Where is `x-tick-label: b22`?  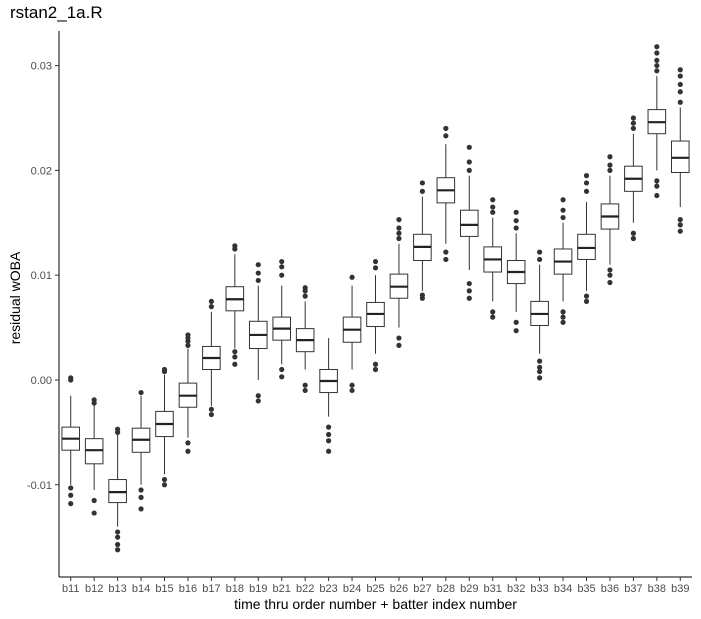 x-tick-label: b22 is located at coordinates (305, 589).